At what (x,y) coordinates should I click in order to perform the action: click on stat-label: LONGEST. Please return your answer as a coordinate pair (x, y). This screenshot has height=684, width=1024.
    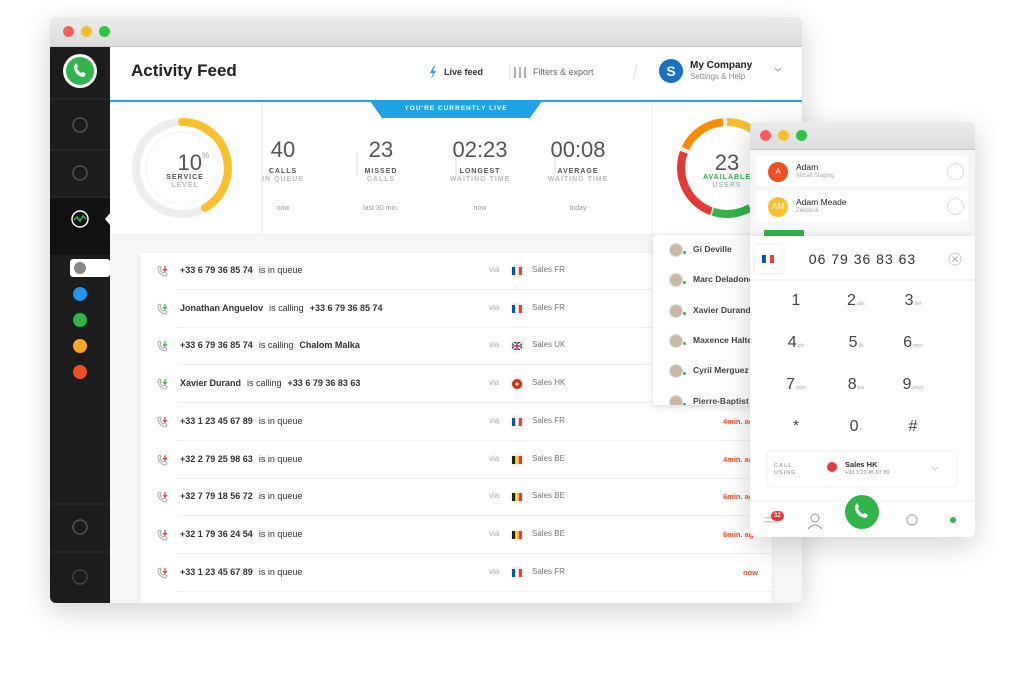
    Looking at the image, I should click on (480, 171).